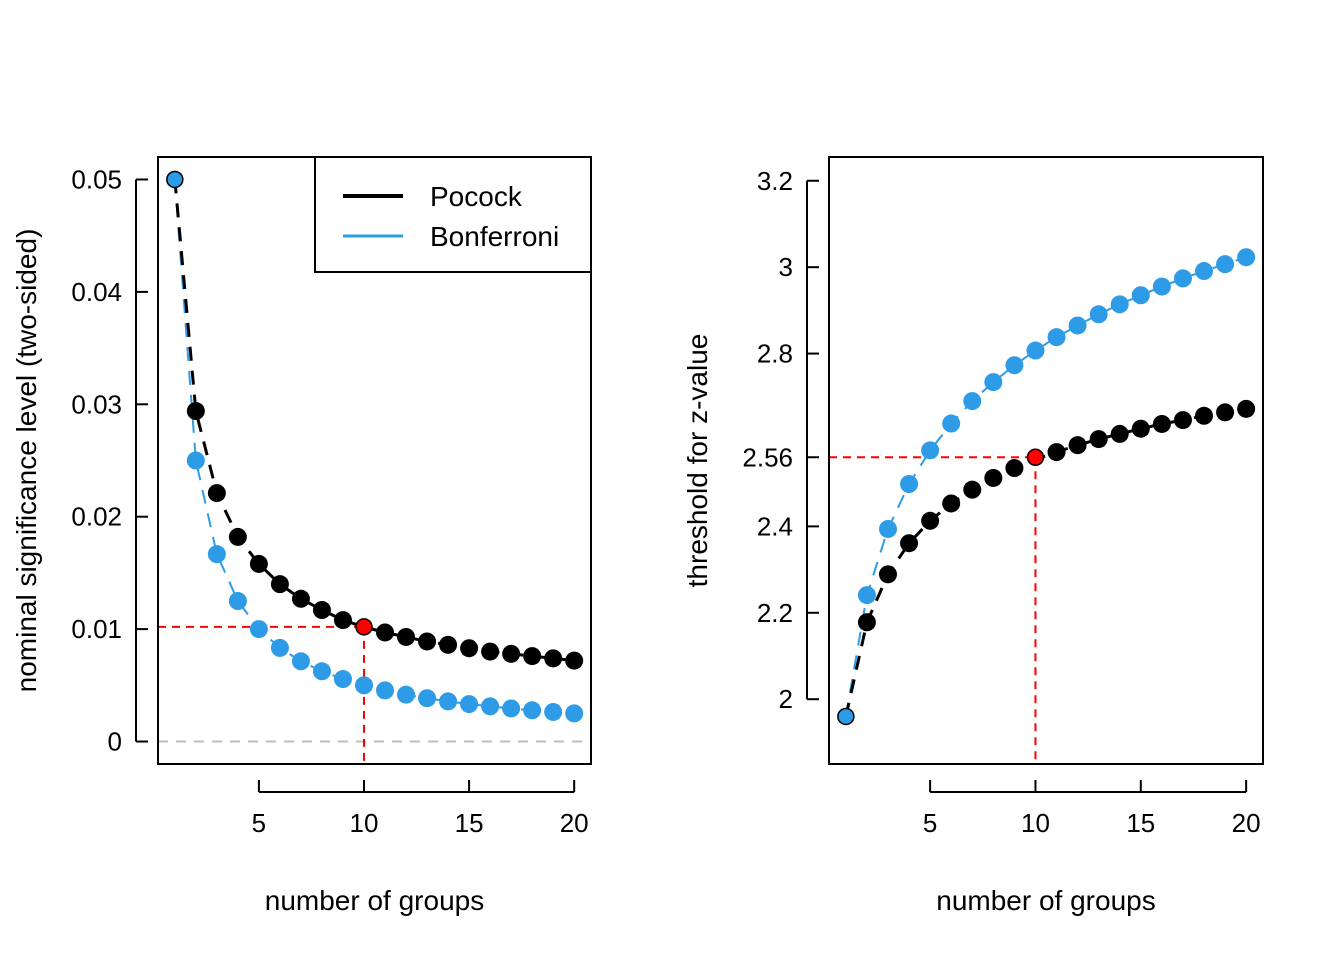  What do you see at coordinates (1045, 562) in the screenshot?
I see `pocock-line` at bounding box center [1045, 562].